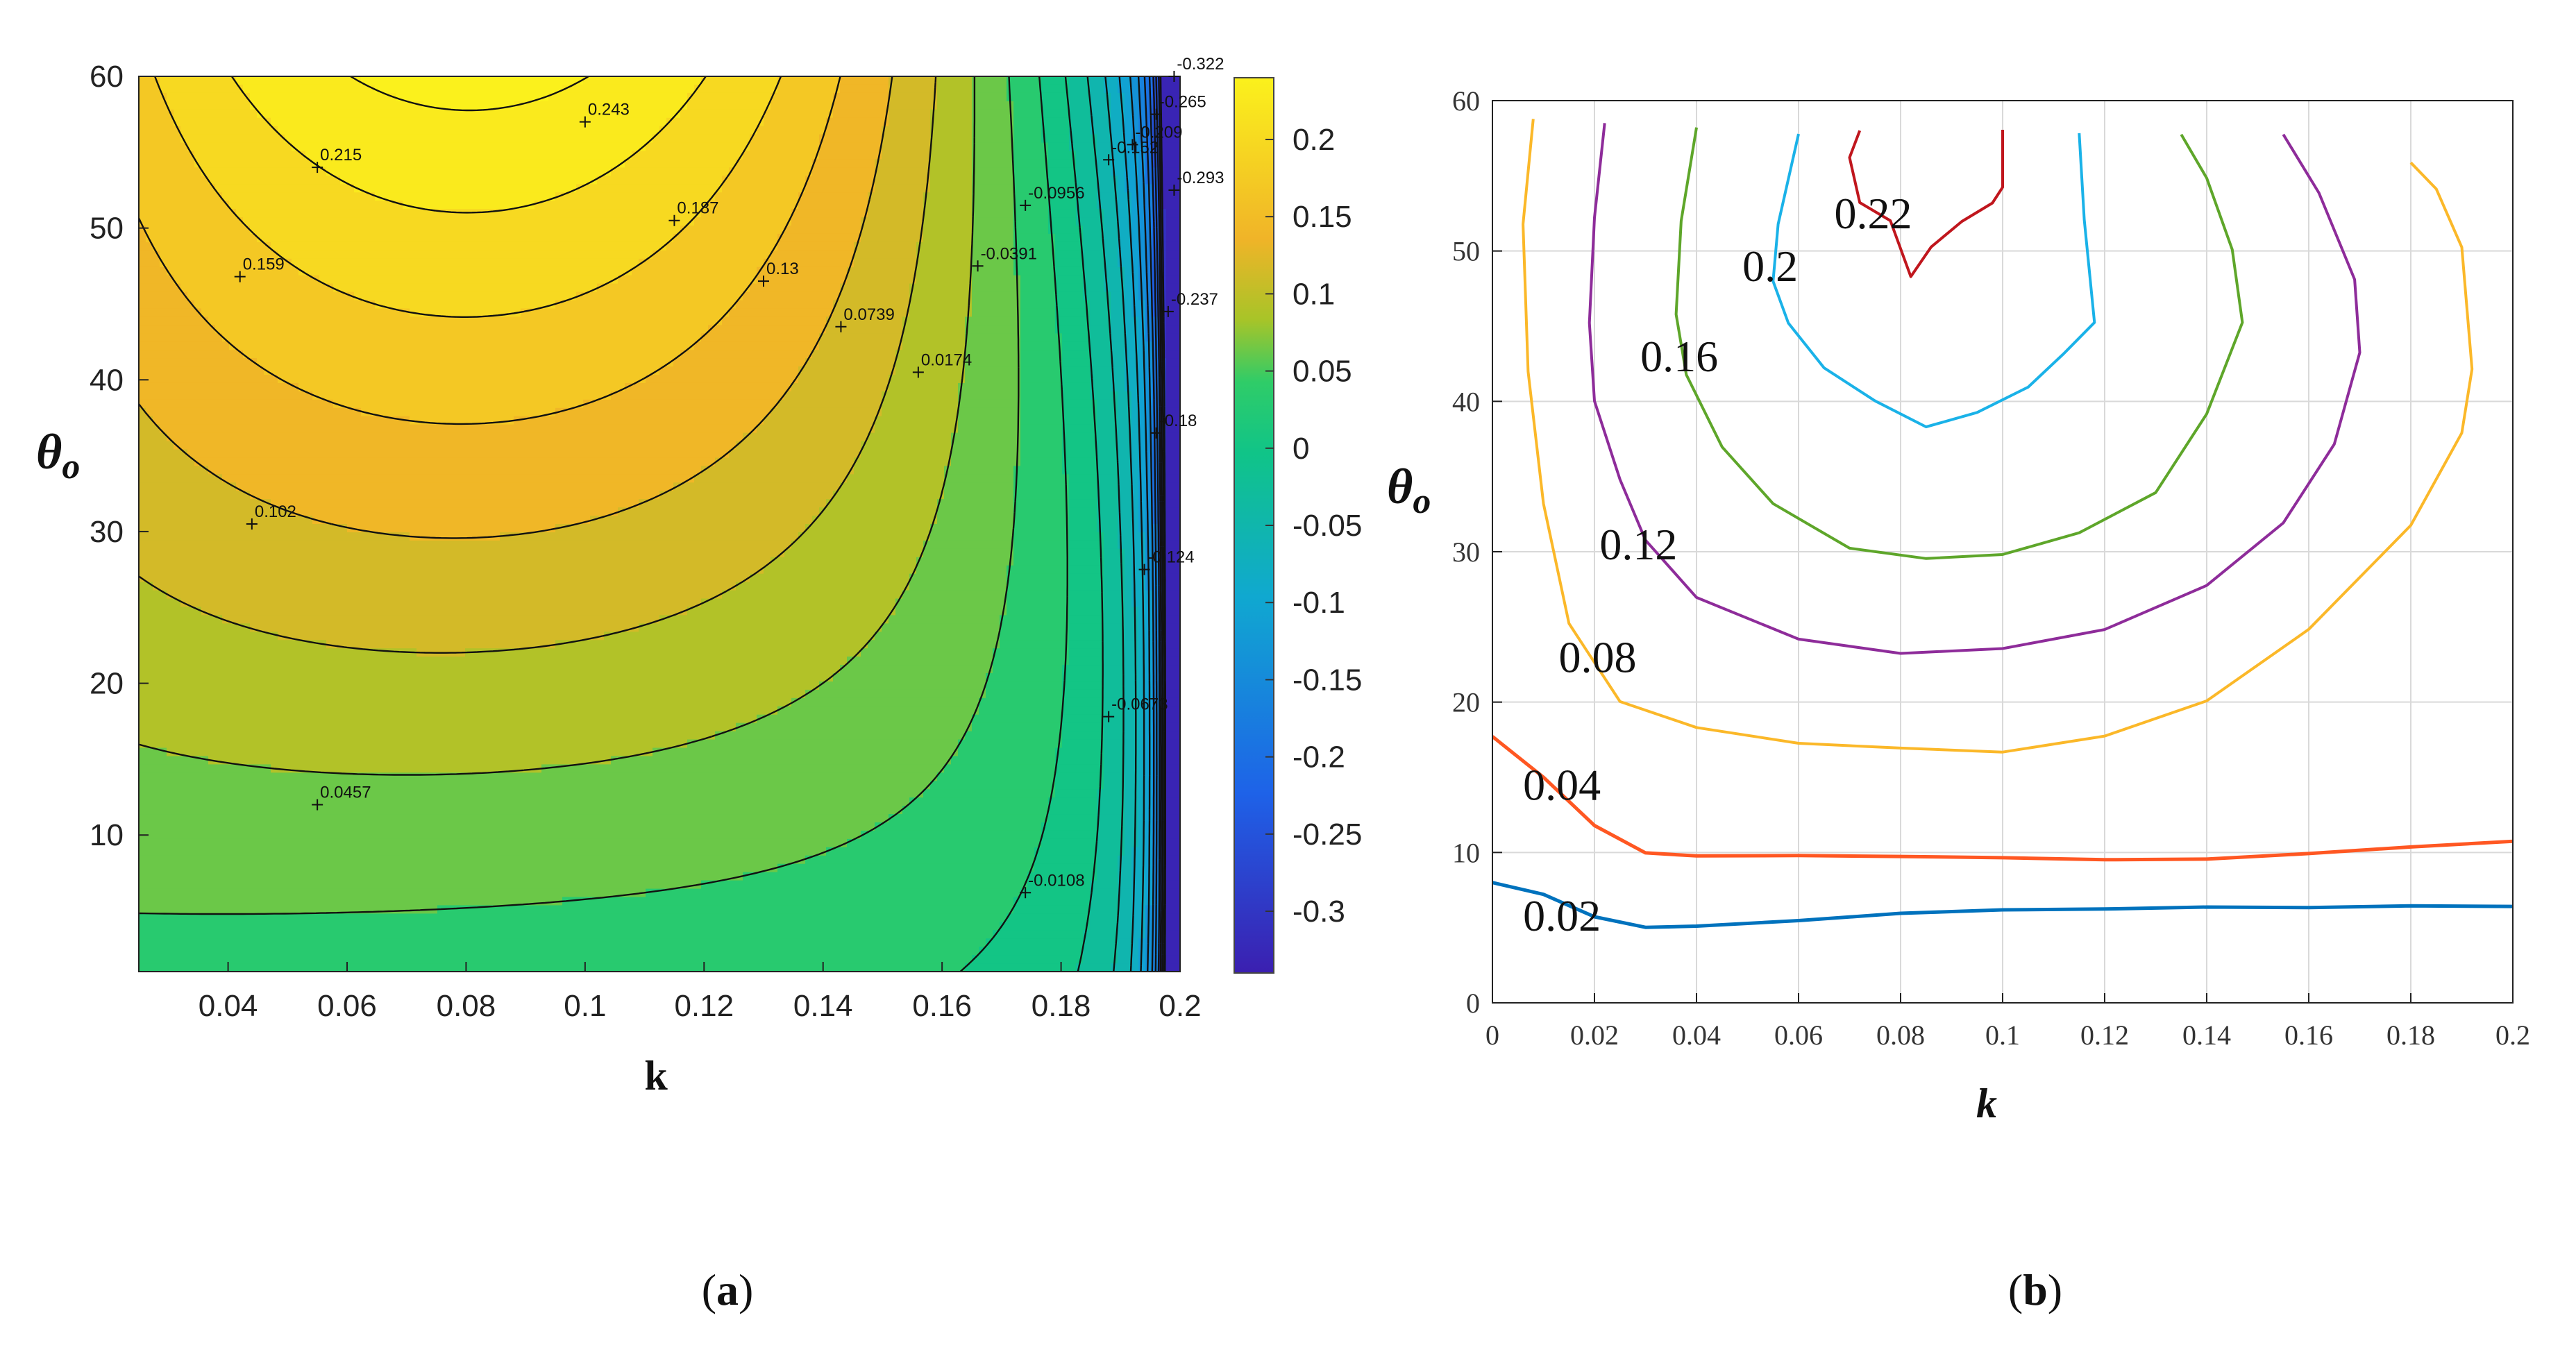 This screenshot has height=1354, width=2576. I want to click on contour-label-text: 0.215, so click(341, 155).